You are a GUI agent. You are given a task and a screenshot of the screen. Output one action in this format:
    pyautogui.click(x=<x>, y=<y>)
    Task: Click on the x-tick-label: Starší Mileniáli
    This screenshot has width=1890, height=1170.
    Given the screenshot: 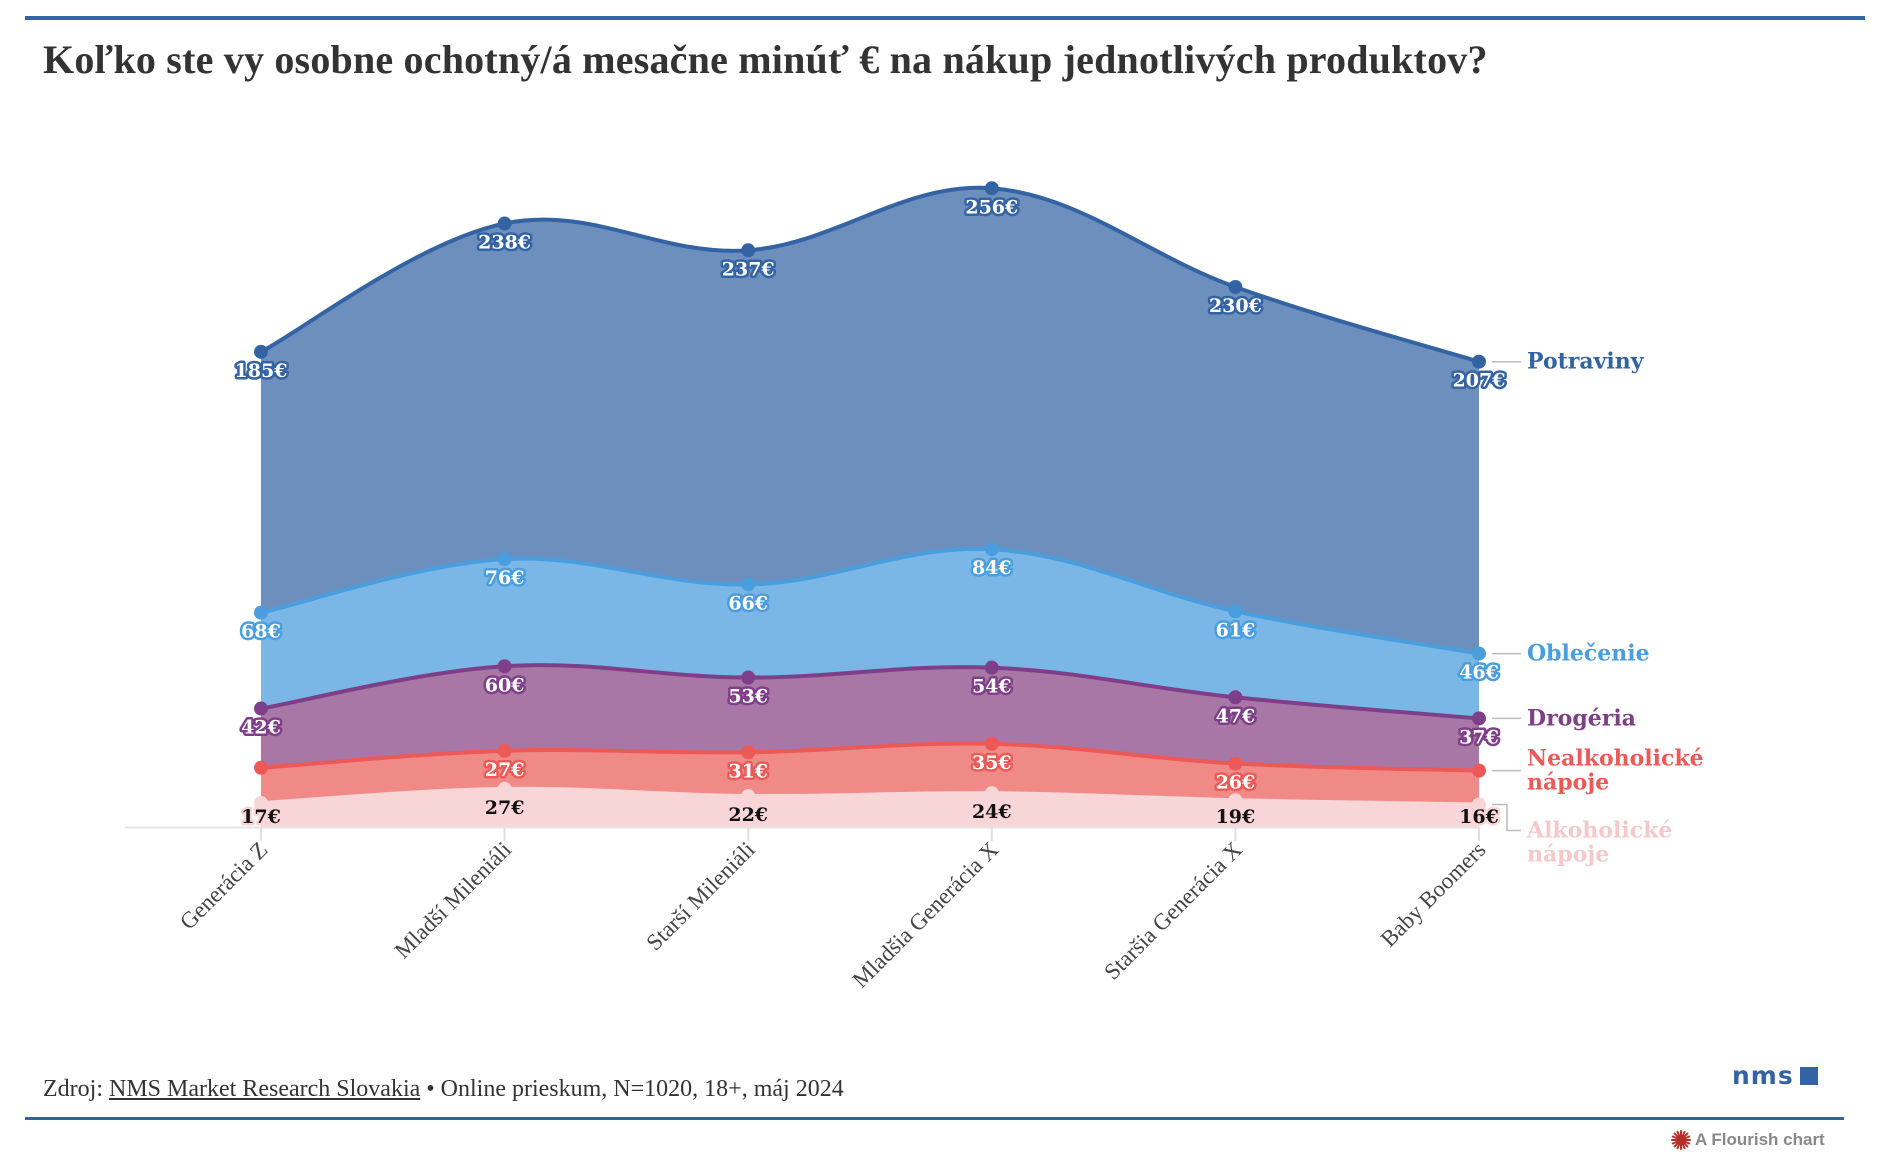 What is the action you would take?
    pyautogui.click(x=700, y=896)
    